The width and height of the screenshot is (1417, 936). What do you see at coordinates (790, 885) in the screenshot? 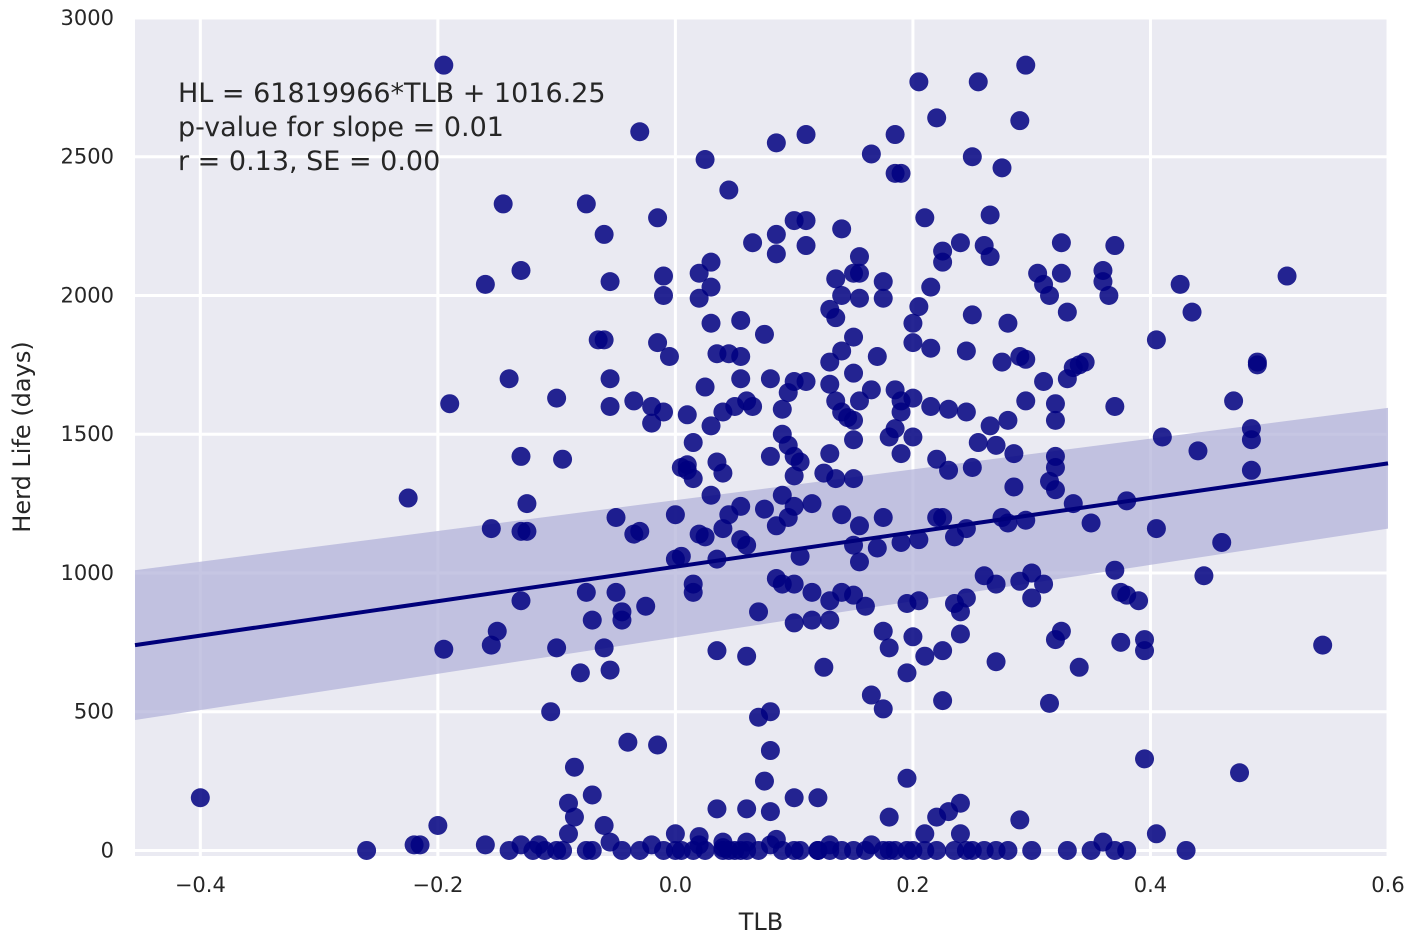
I see `x-tick-labels: −0.4 −0.2 0.0 0.2 0.4 0.6` at bounding box center [790, 885].